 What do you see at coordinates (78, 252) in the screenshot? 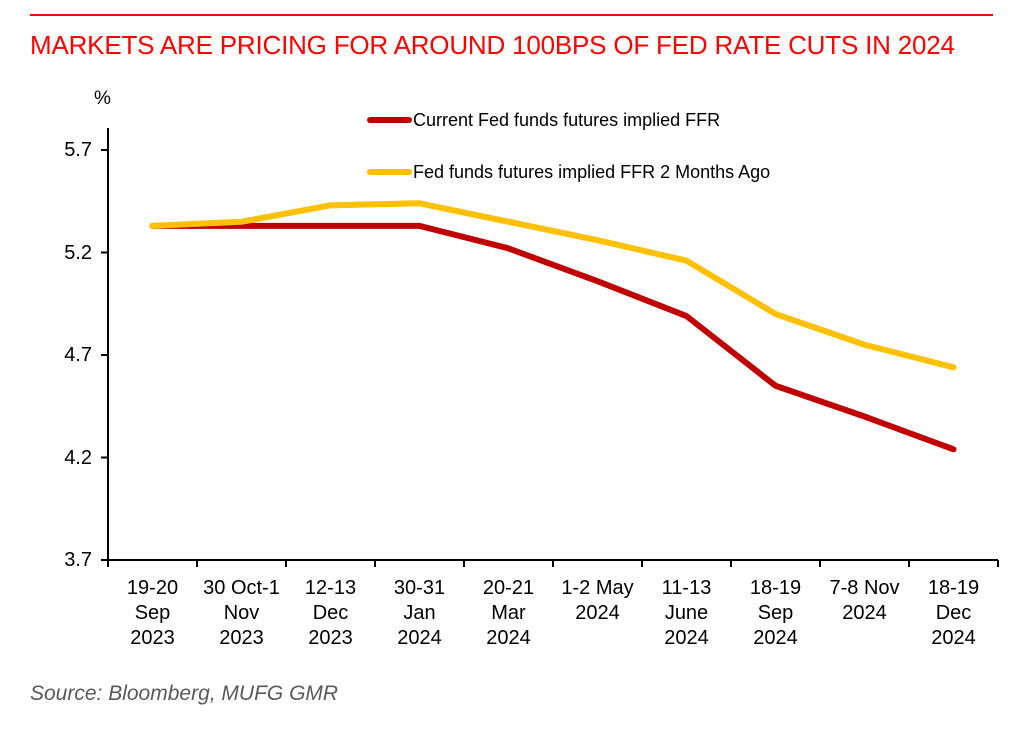
I see `y-tick-label: 5.2` at bounding box center [78, 252].